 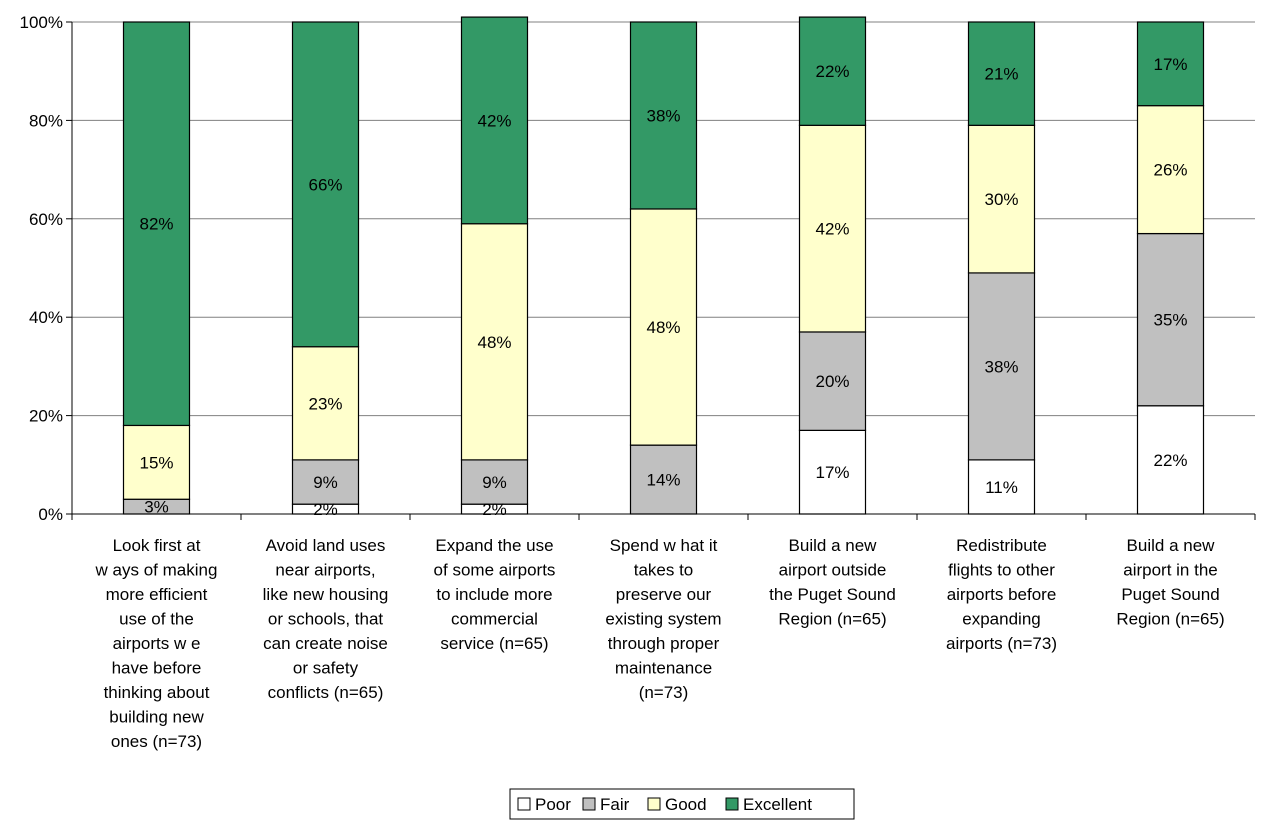 I want to click on x-category-label-line: building new, so click(x=156, y=717).